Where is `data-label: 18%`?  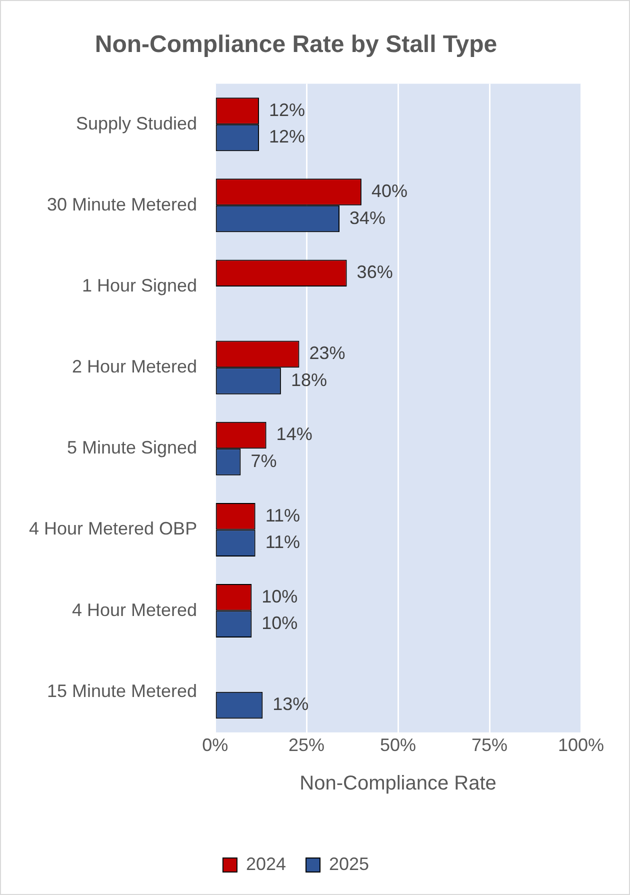
data-label: 18% is located at coordinates (308, 380).